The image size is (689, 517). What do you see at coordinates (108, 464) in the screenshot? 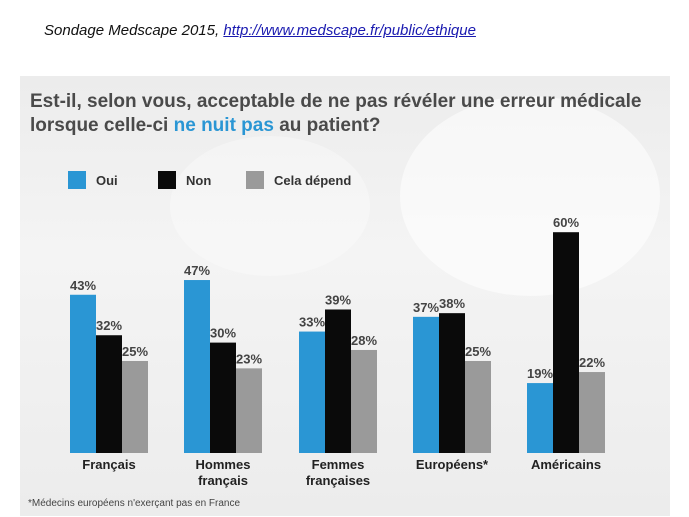
I see `category-label-francais: Français` at bounding box center [108, 464].